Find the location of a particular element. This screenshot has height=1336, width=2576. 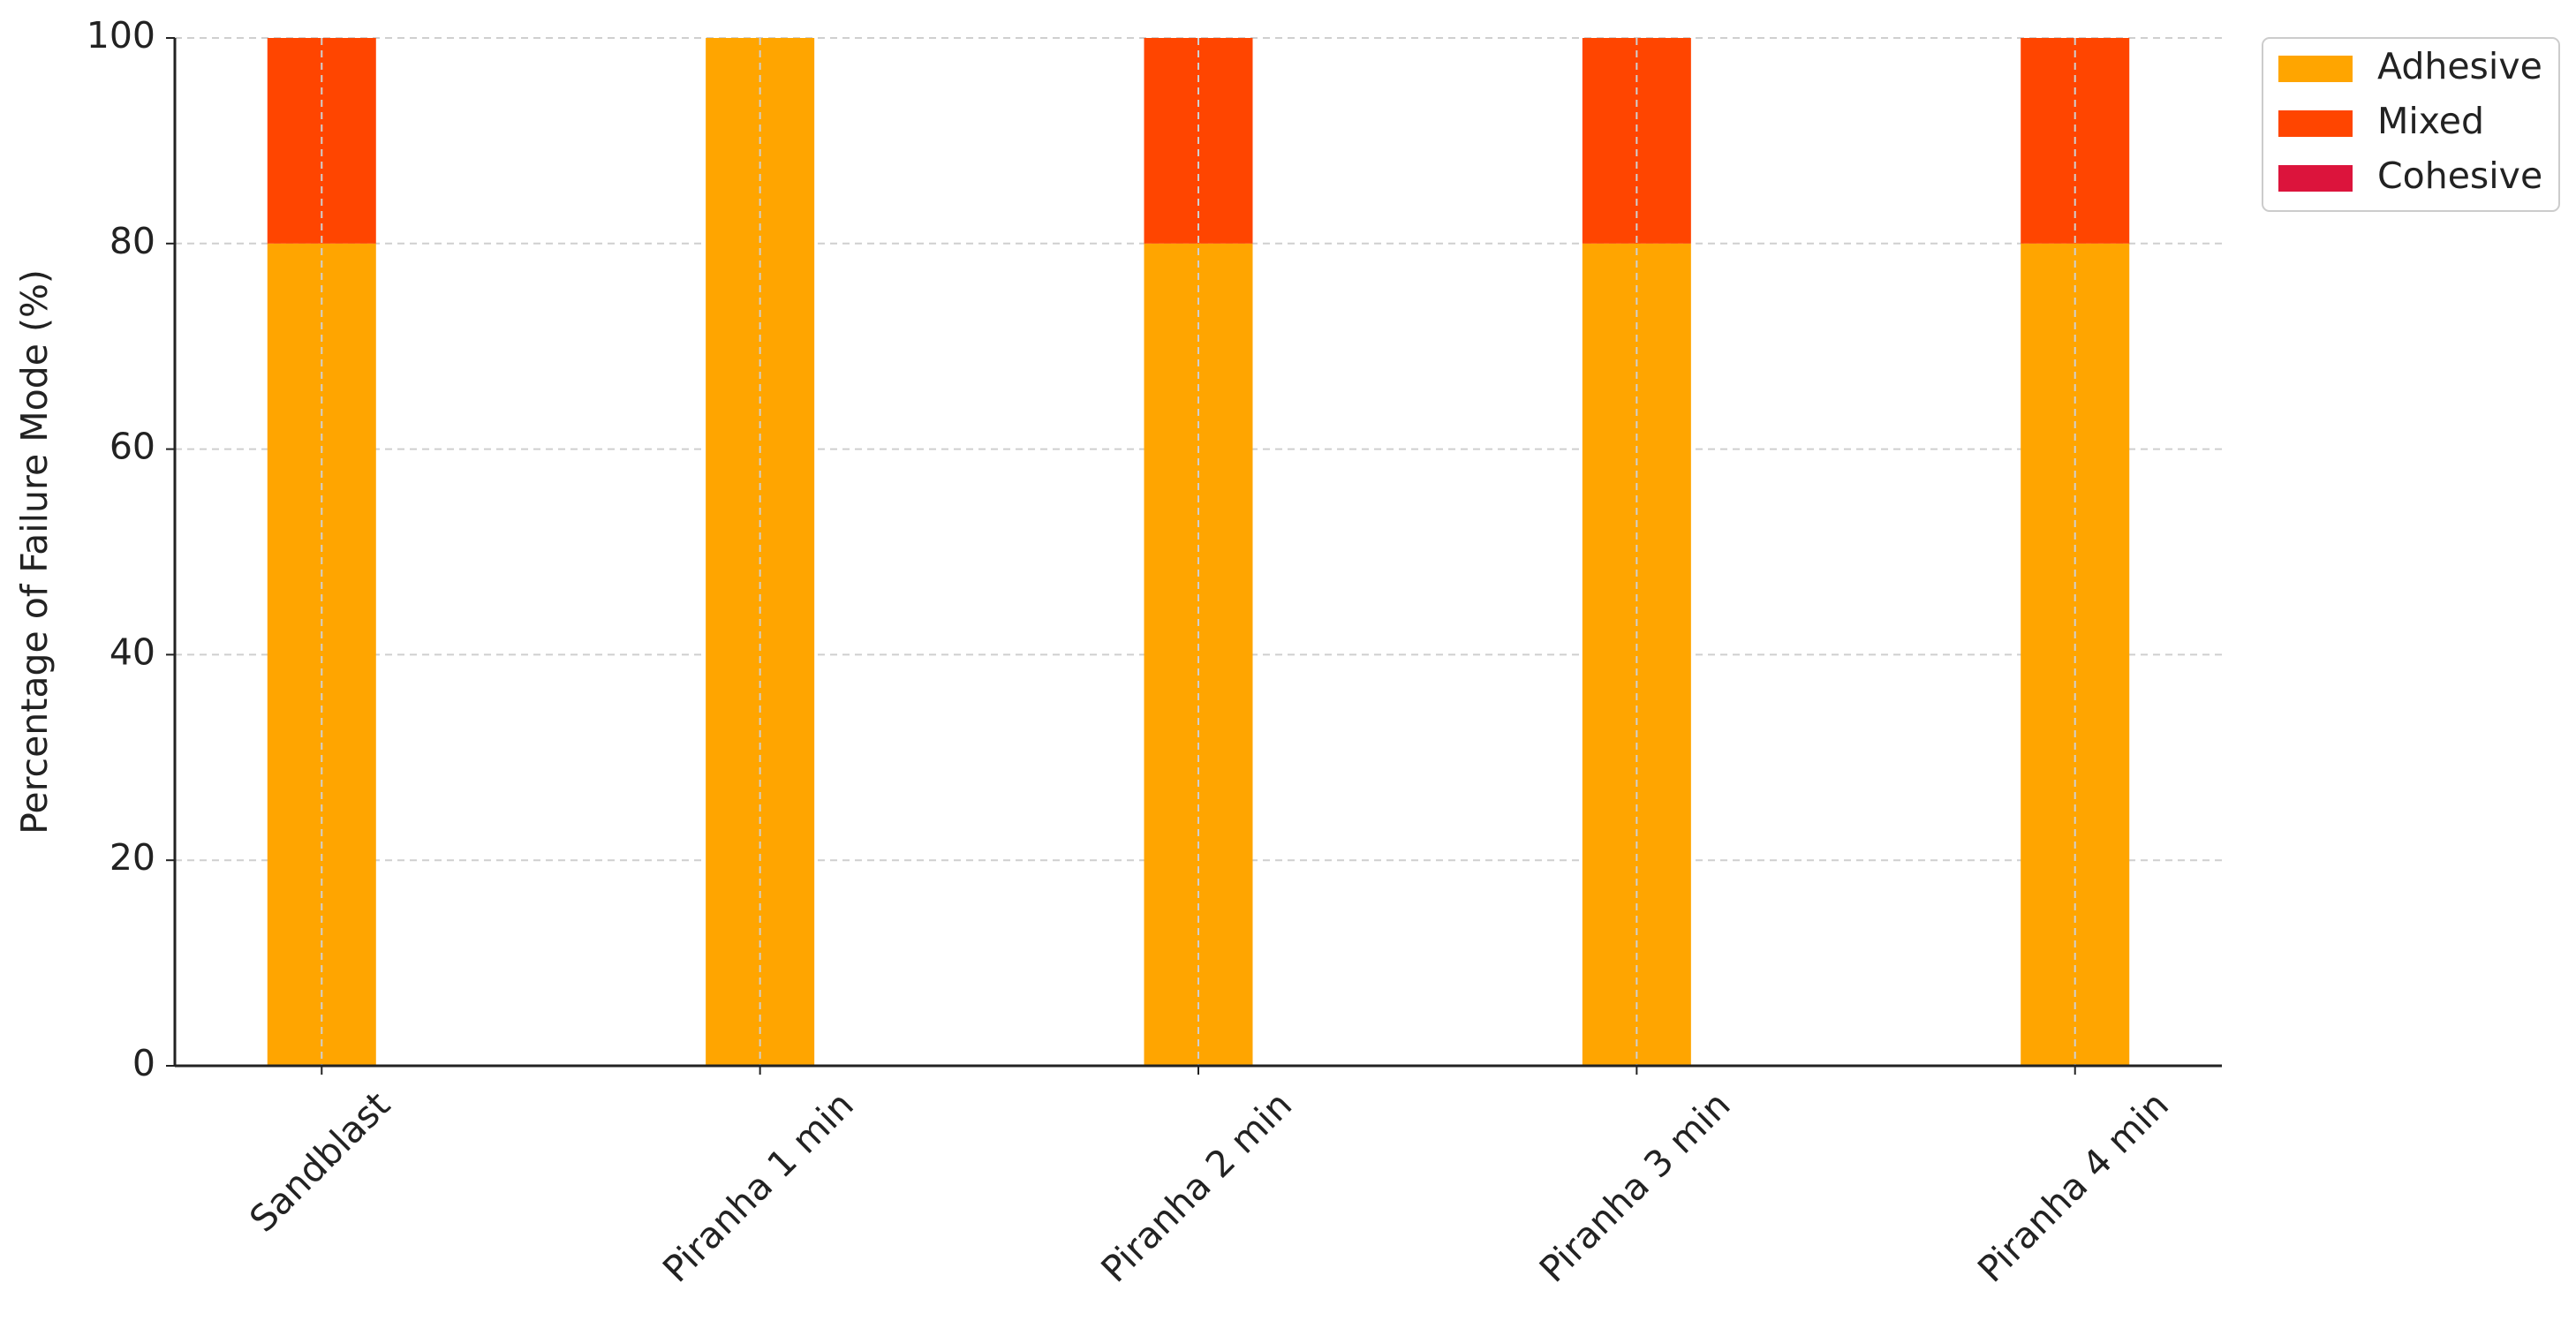

y-tick-label: 80 is located at coordinates (132, 241).